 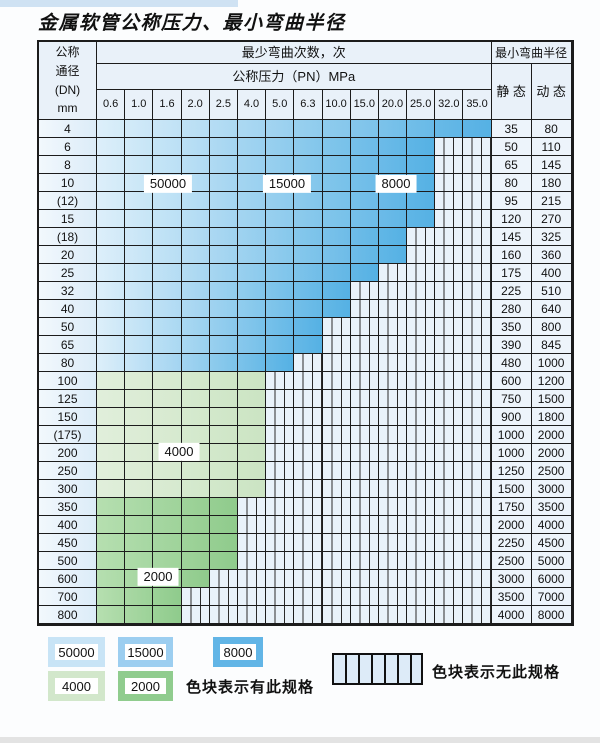 What do you see at coordinates (551, 525) in the screenshot?
I see `dynamic-radius-value: 4000` at bounding box center [551, 525].